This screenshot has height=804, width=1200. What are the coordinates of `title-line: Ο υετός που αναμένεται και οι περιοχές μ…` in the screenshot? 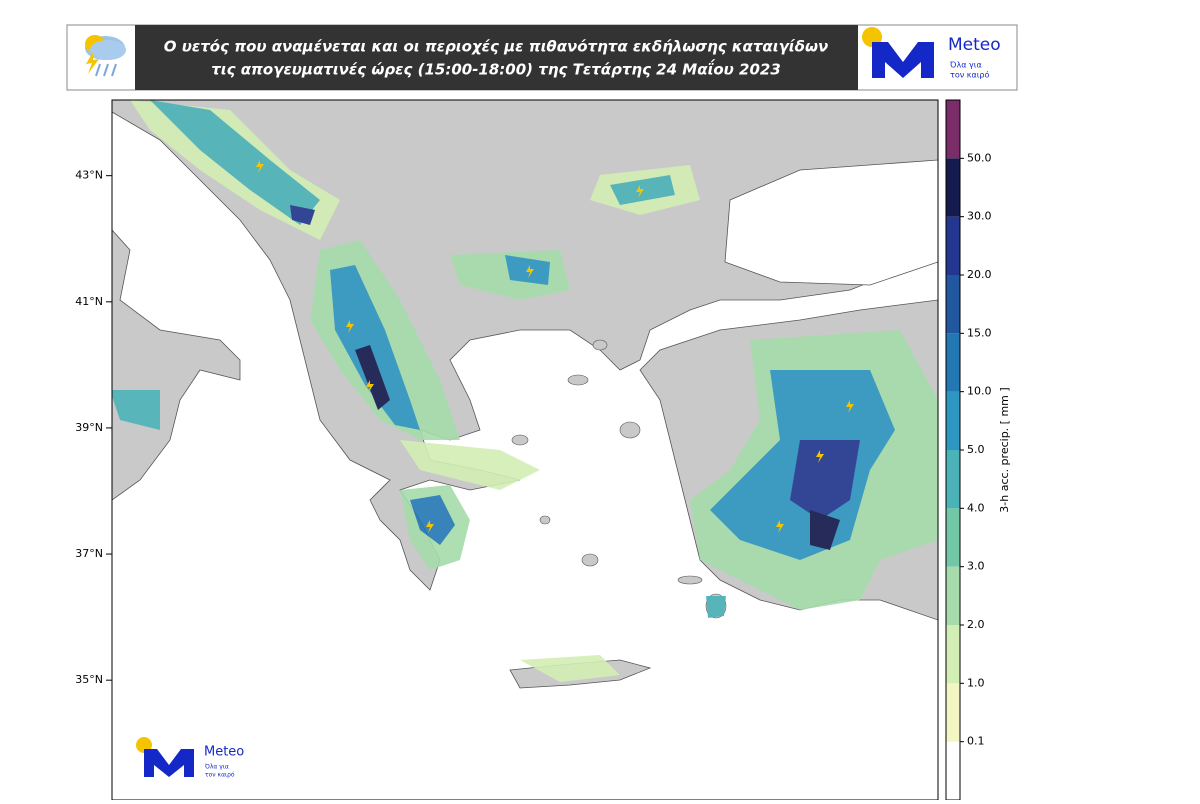 It's located at (496, 47).